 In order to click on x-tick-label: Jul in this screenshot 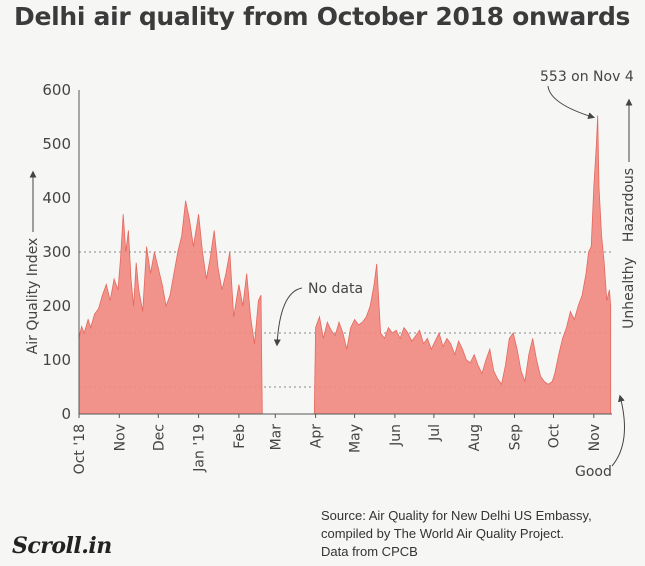, I will do `click(435, 433)`.